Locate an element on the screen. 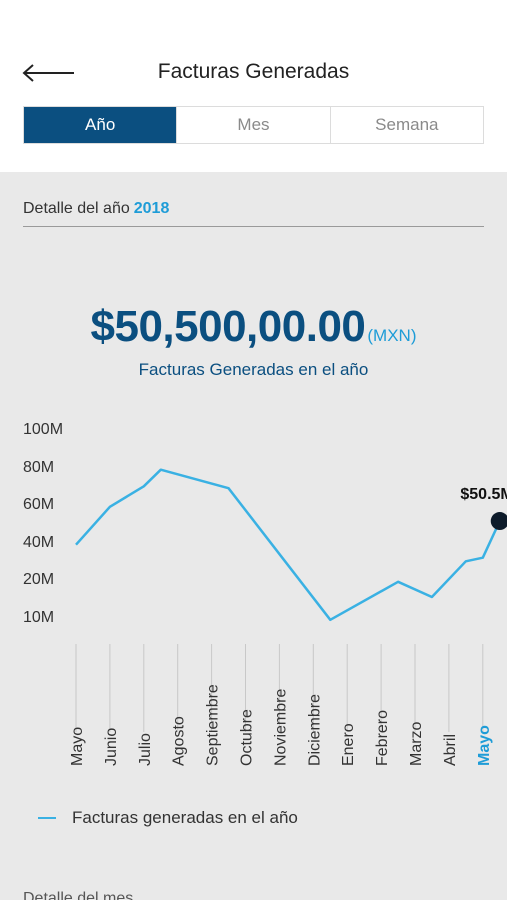  total-amount: $50,500,00.00 (MXN) is located at coordinates (253, 327).